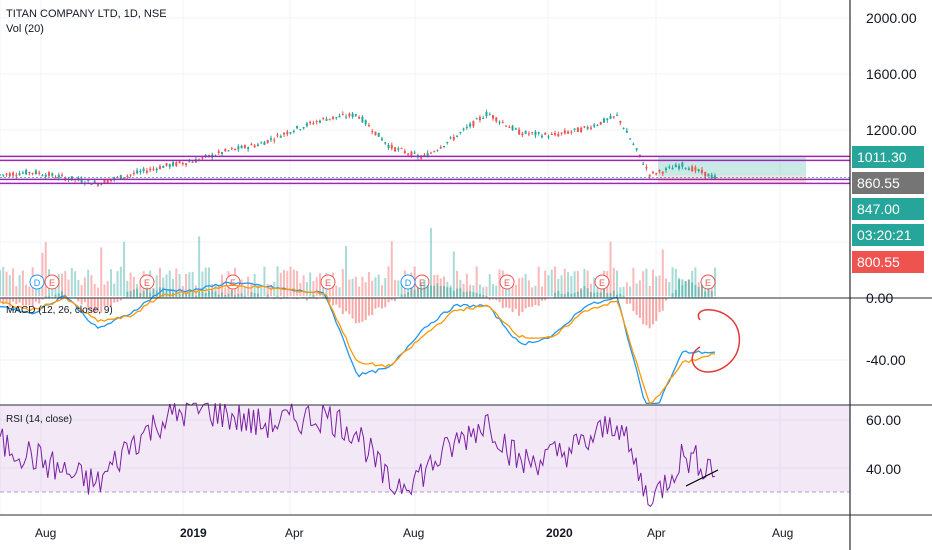 This screenshot has width=932, height=550. I want to click on rsi-label: RSI (14, close), so click(39, 419).